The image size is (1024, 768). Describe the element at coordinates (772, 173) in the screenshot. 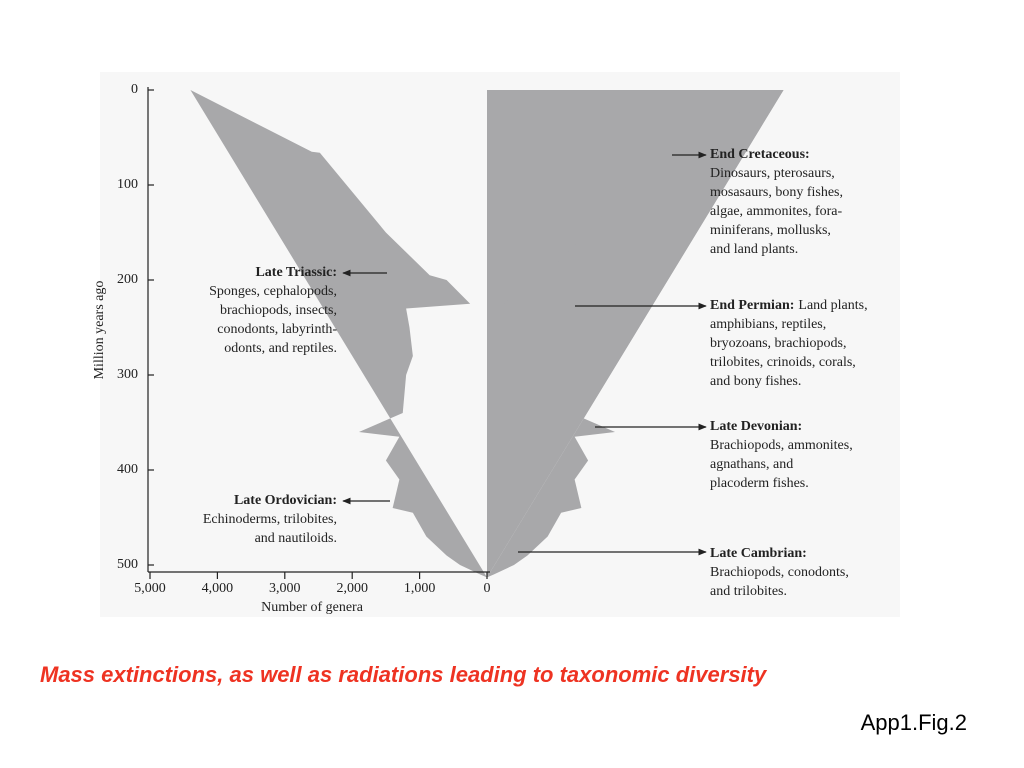

I see `annotation-line: Dinosaurs, pterosaurs,` at that location.